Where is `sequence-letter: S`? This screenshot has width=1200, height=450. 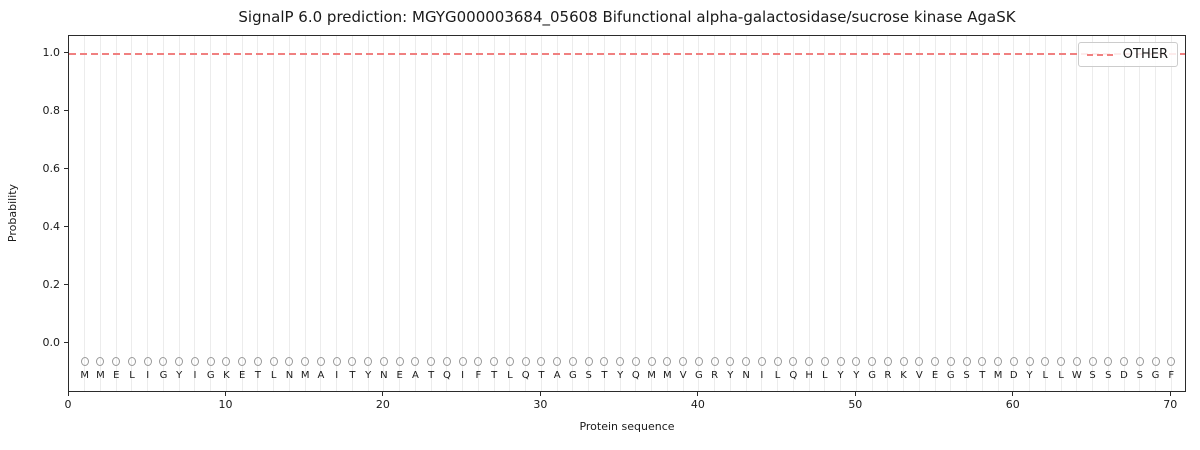 sequence-letter: S is located at coordinates (1108, 376).